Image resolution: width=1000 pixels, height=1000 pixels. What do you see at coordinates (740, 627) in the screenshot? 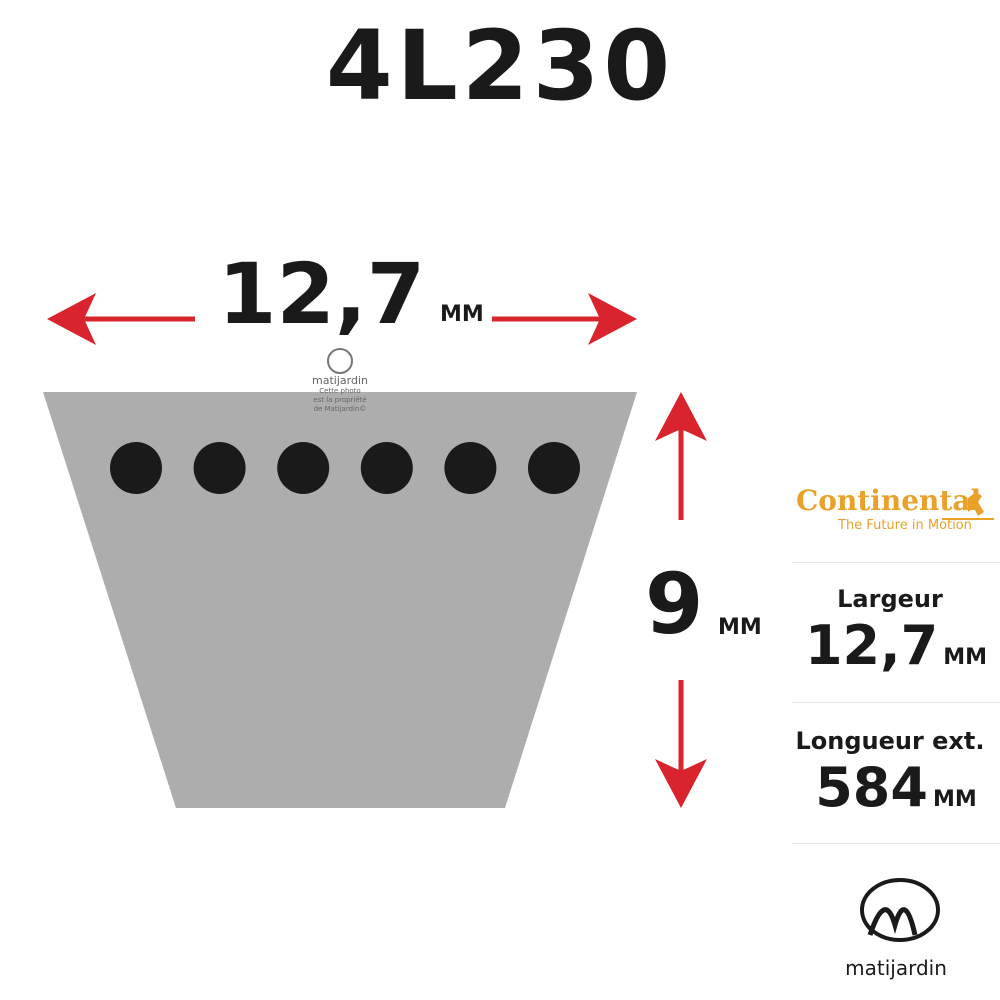
I see `height-dimension-unit: MM` at bounding box center [740, 627].